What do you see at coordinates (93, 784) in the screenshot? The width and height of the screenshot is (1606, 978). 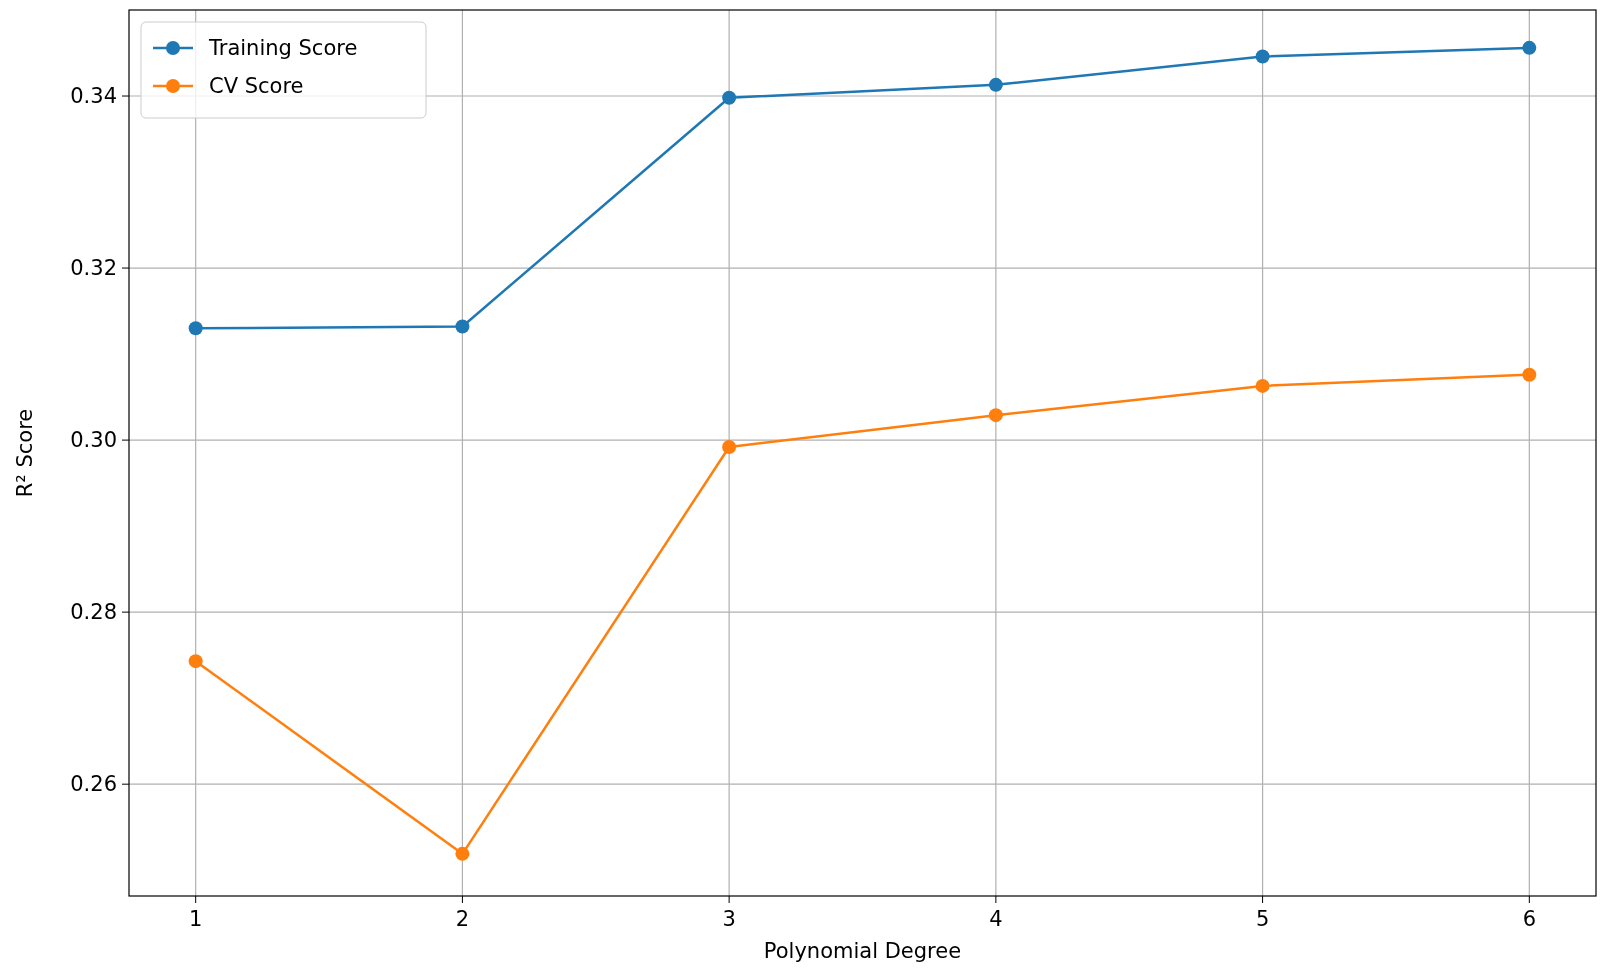 I see `y-tick-label: 0.26` at bounding box center [93, 784].